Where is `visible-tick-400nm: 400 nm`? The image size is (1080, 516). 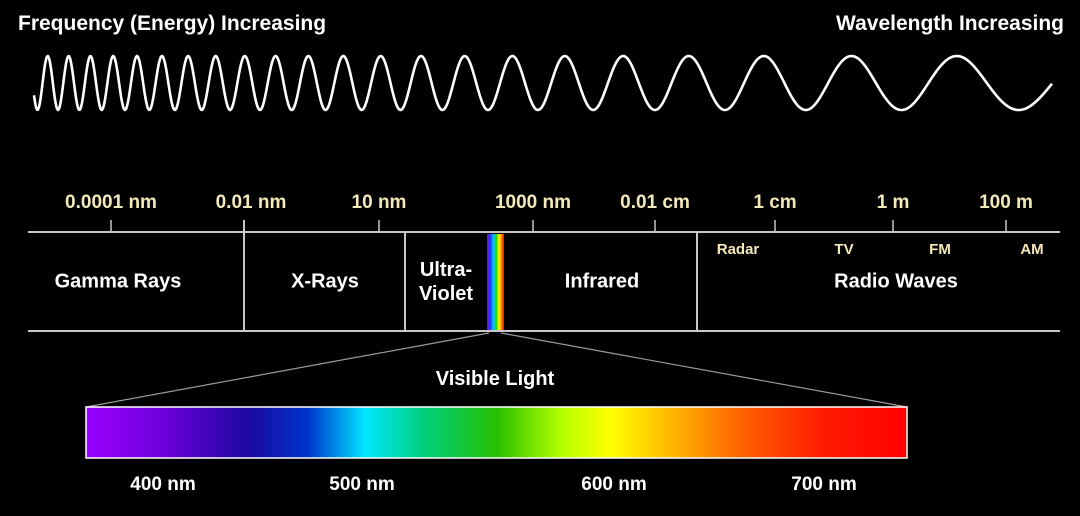 visible-tick-400nm: 400 nm is located at coordinates (163, 484).